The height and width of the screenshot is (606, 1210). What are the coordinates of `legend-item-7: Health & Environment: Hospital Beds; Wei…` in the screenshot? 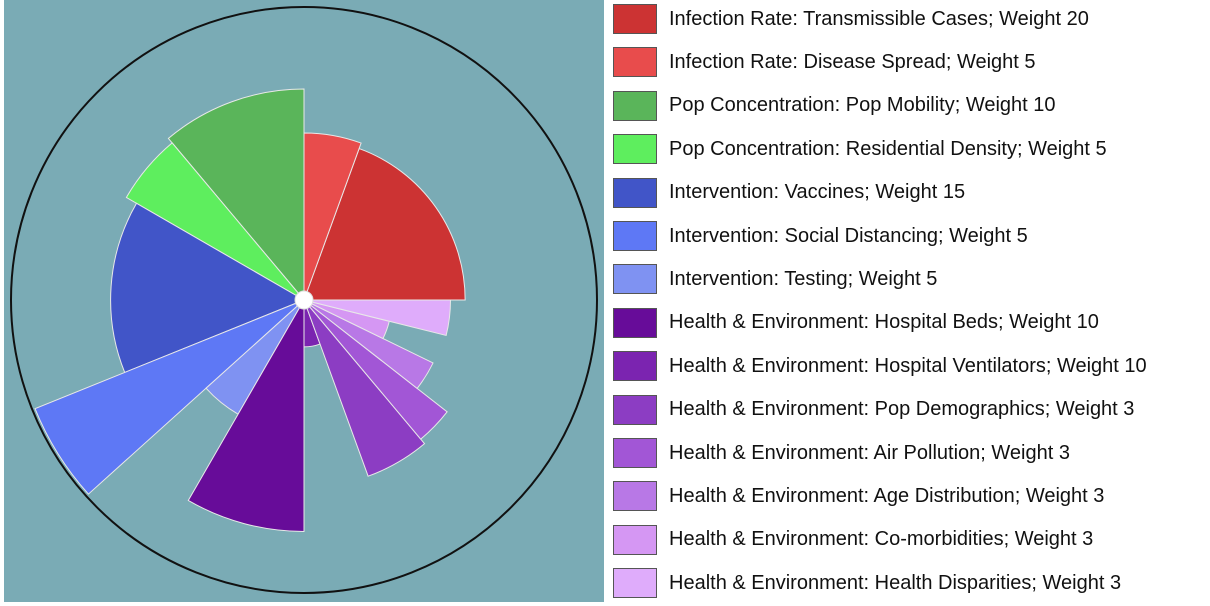 It's located at (911, 323).